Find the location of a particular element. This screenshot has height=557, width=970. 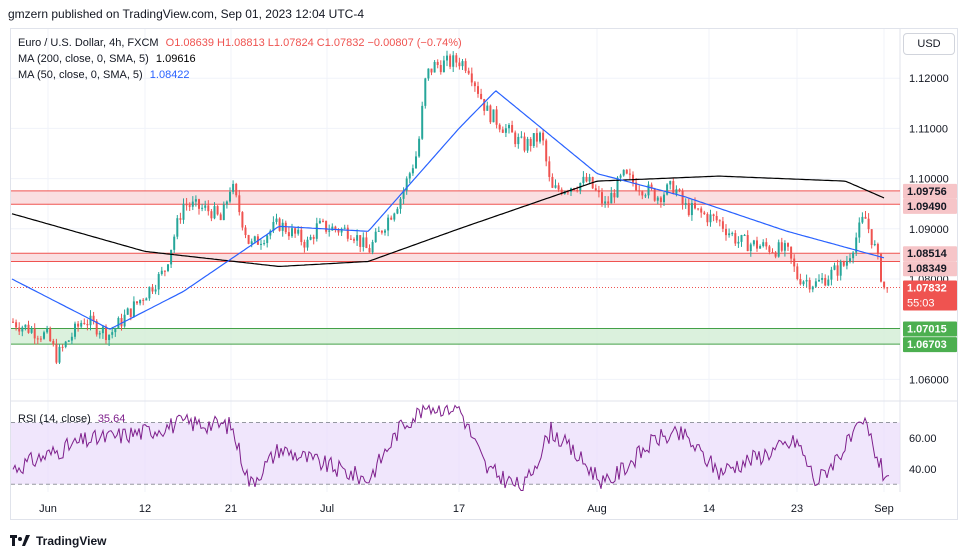

price-tag-text: 1.07832 is located at coordinates (927, 288).